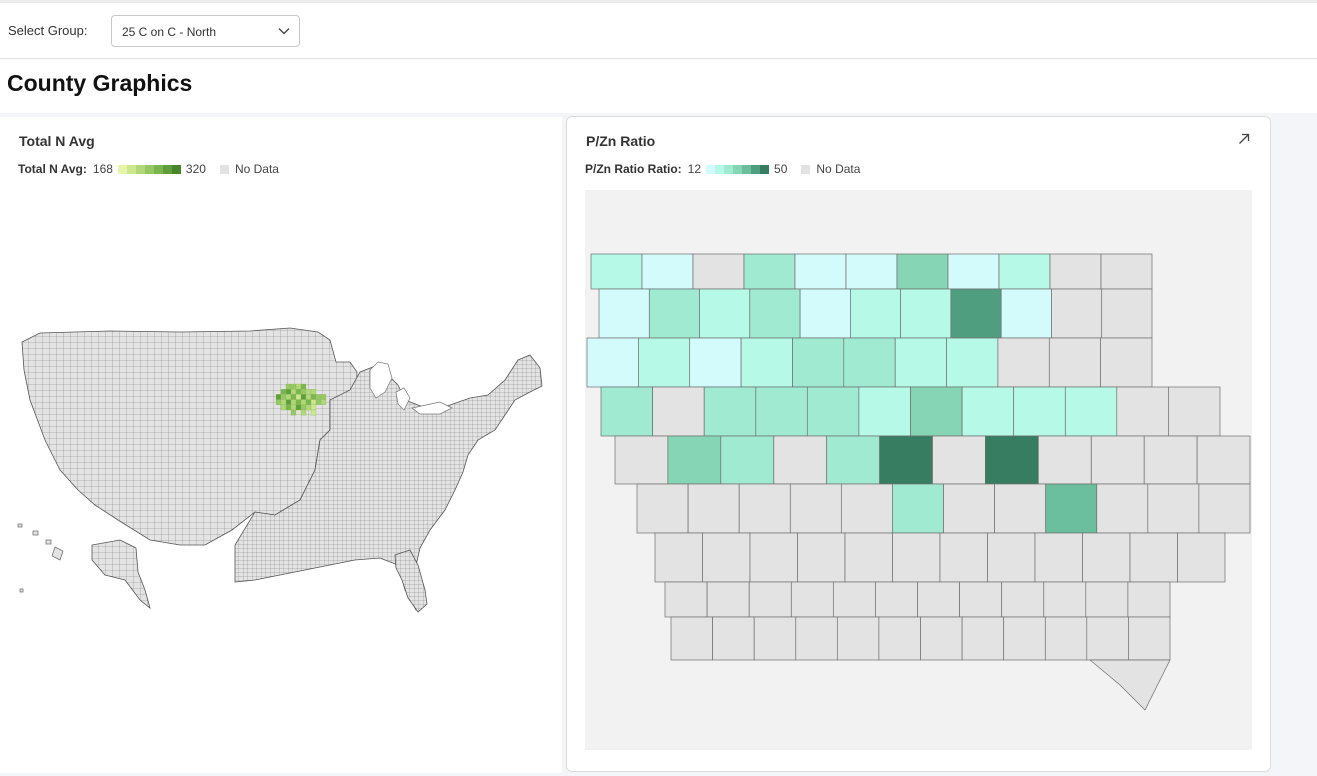 This screenshot has width=1317, height=776. Describe the element at coordinates (205, 31) in the screenshot. I see `group-select: 25 C on C - North` at that location.